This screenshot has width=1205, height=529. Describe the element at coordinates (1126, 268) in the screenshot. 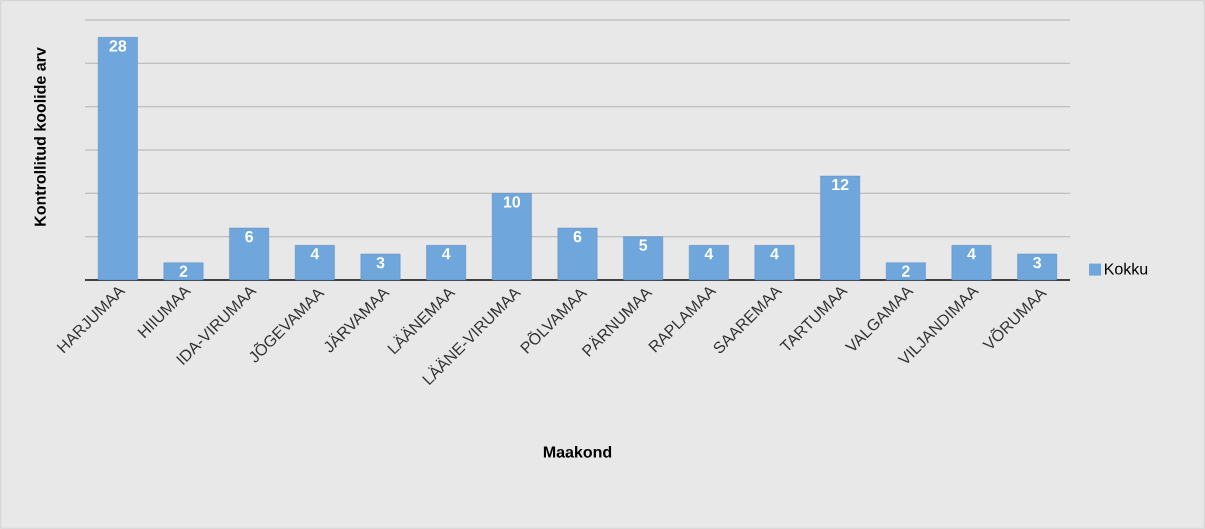

I see `legend-label: Kokku` at that location.